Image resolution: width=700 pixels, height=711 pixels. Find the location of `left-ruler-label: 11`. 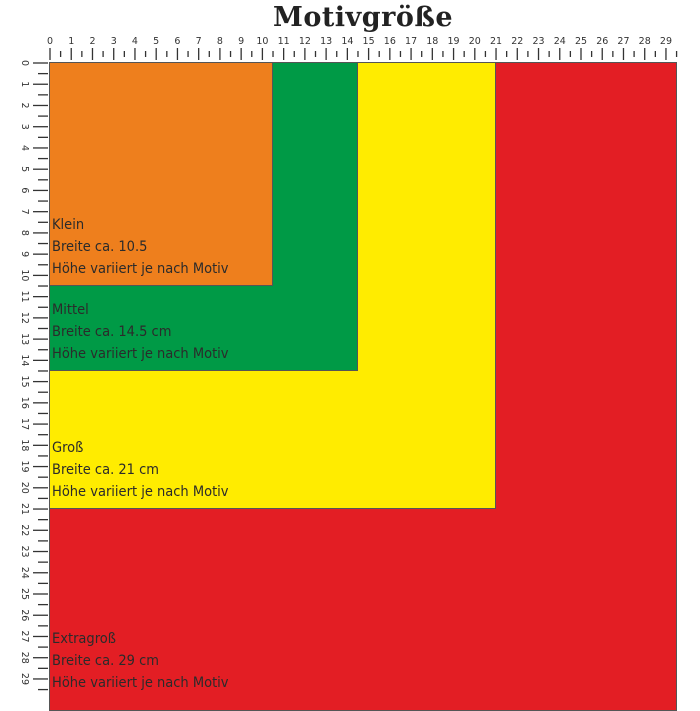

left-ruler-label: 11 is located at coordinates (24, 297).